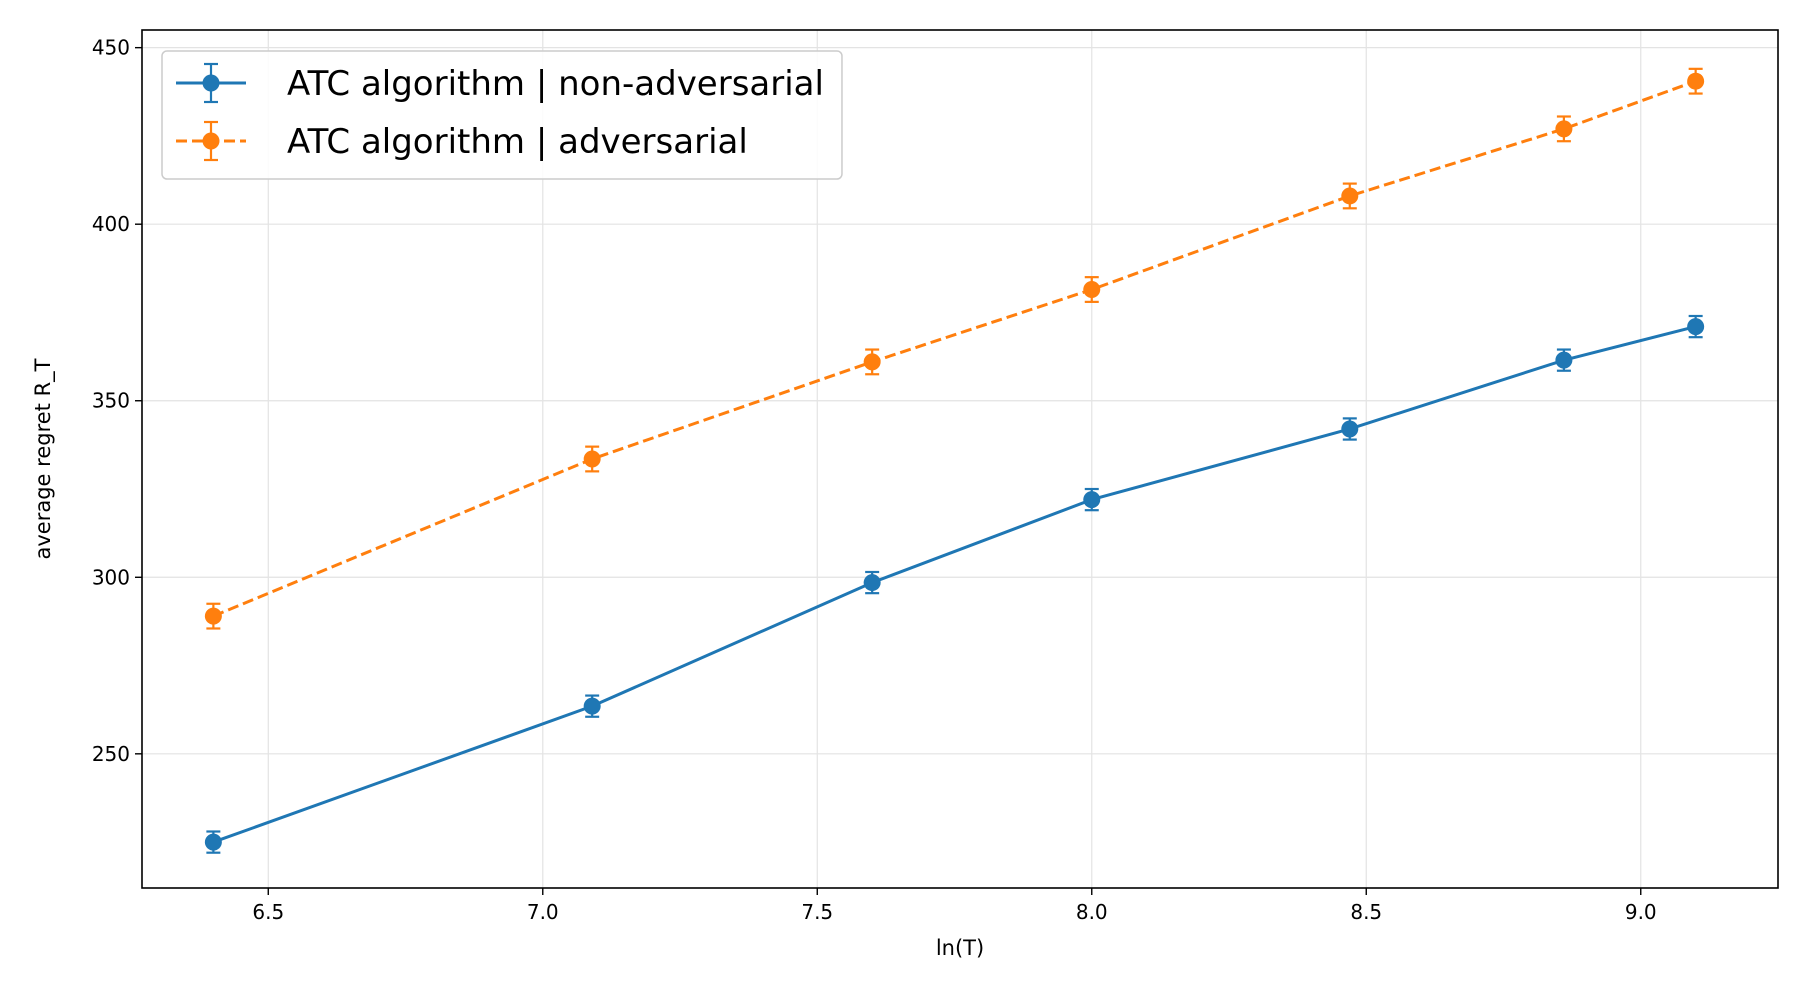 The height and width of the screenshot is (1000, 1800). Describe the element at coordinates (817, 912) in the screenshot. I see `x-tick-label: 7.5` at that location.